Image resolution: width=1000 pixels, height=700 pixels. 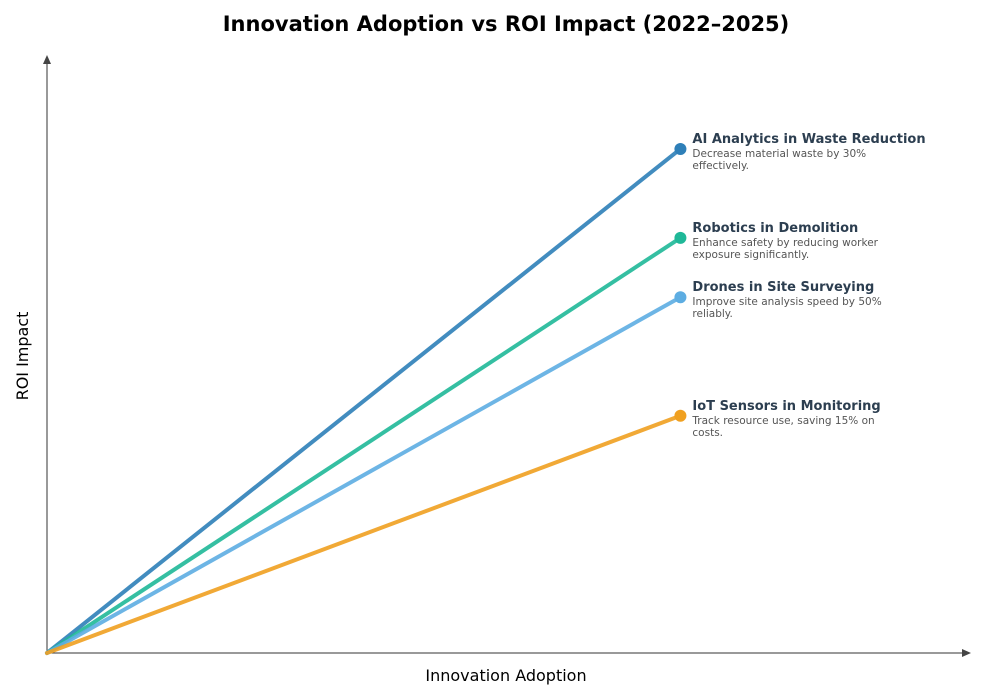 What do you see at coordinates (22, 356) in the screenshot?
I see `y-axis-label: ROI Impact` at bounding box center [22, 356].